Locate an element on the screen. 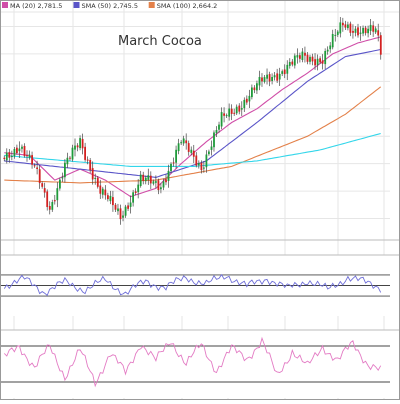 Image resolution: width=400 pixels, height=404 pixels. legend-swatch-sma50 is located at coordinates (76, 5).